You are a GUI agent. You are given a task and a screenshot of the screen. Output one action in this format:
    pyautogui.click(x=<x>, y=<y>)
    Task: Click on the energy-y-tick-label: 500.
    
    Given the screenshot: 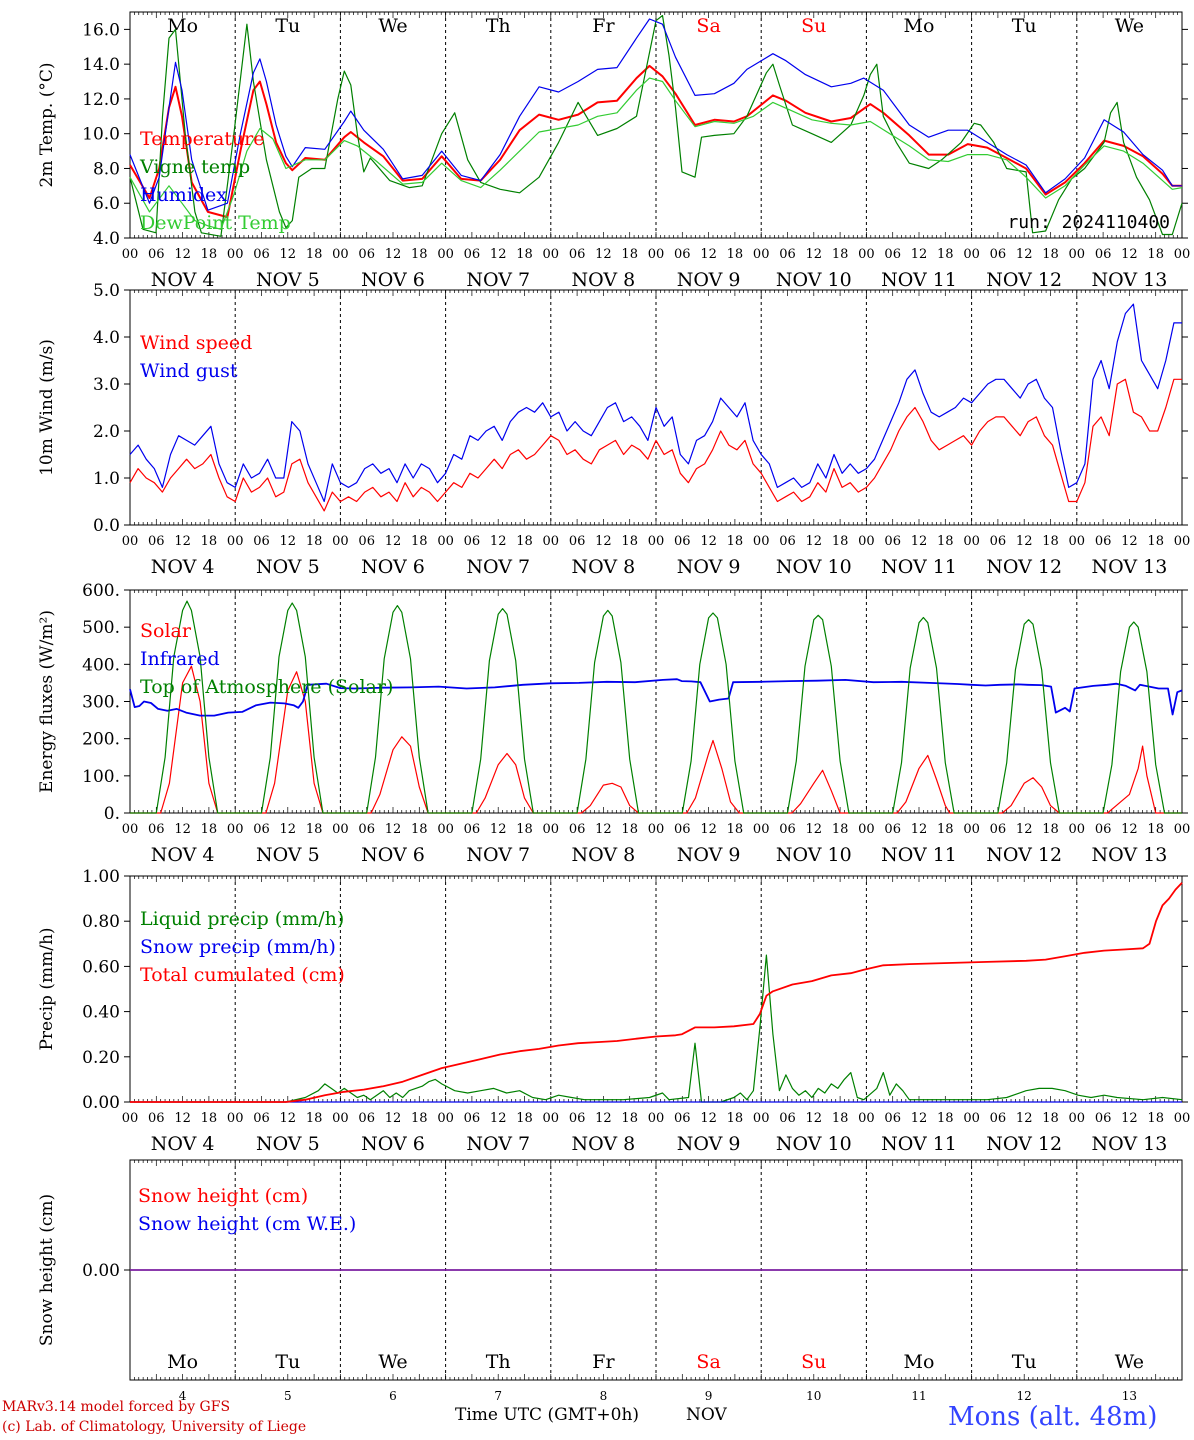 What is the action you would take?
    pyautogui.click(x=101, y=628)
    